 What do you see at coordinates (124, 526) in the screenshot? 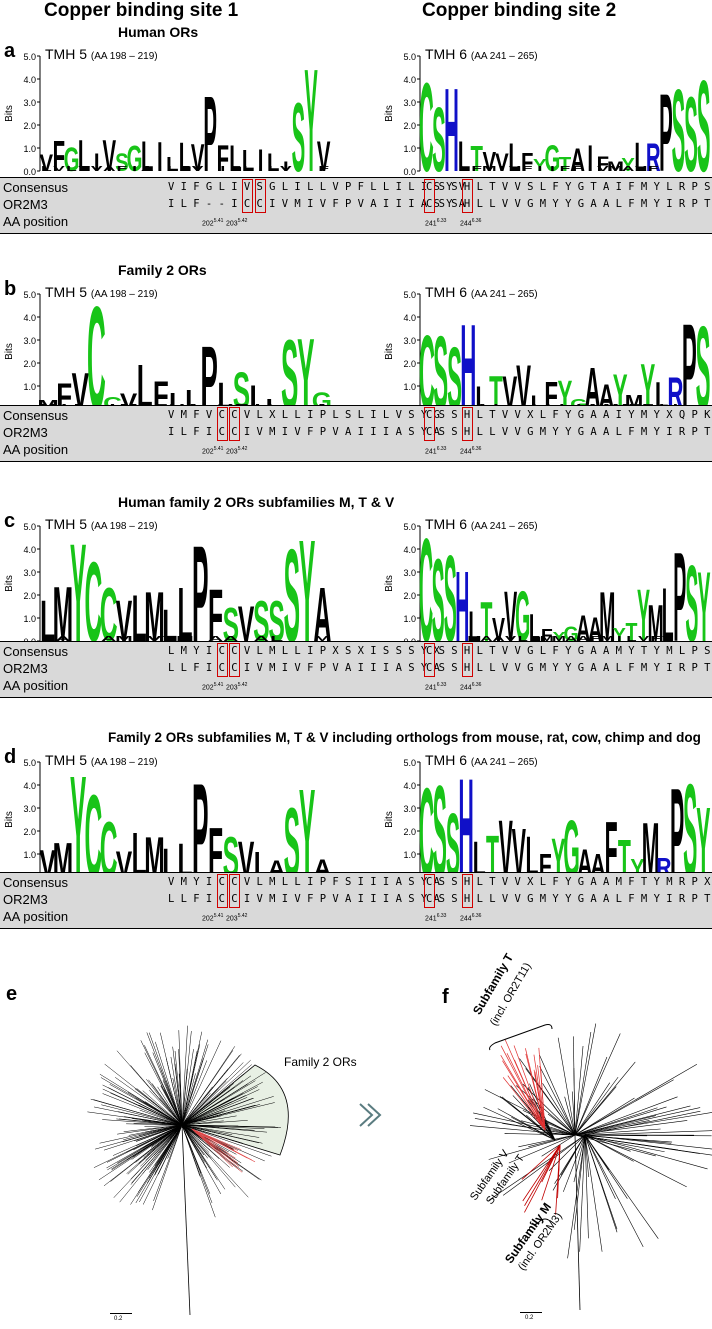
I see `tmh-range: (AA 198 – 219)` at bounding box center [124, 526].